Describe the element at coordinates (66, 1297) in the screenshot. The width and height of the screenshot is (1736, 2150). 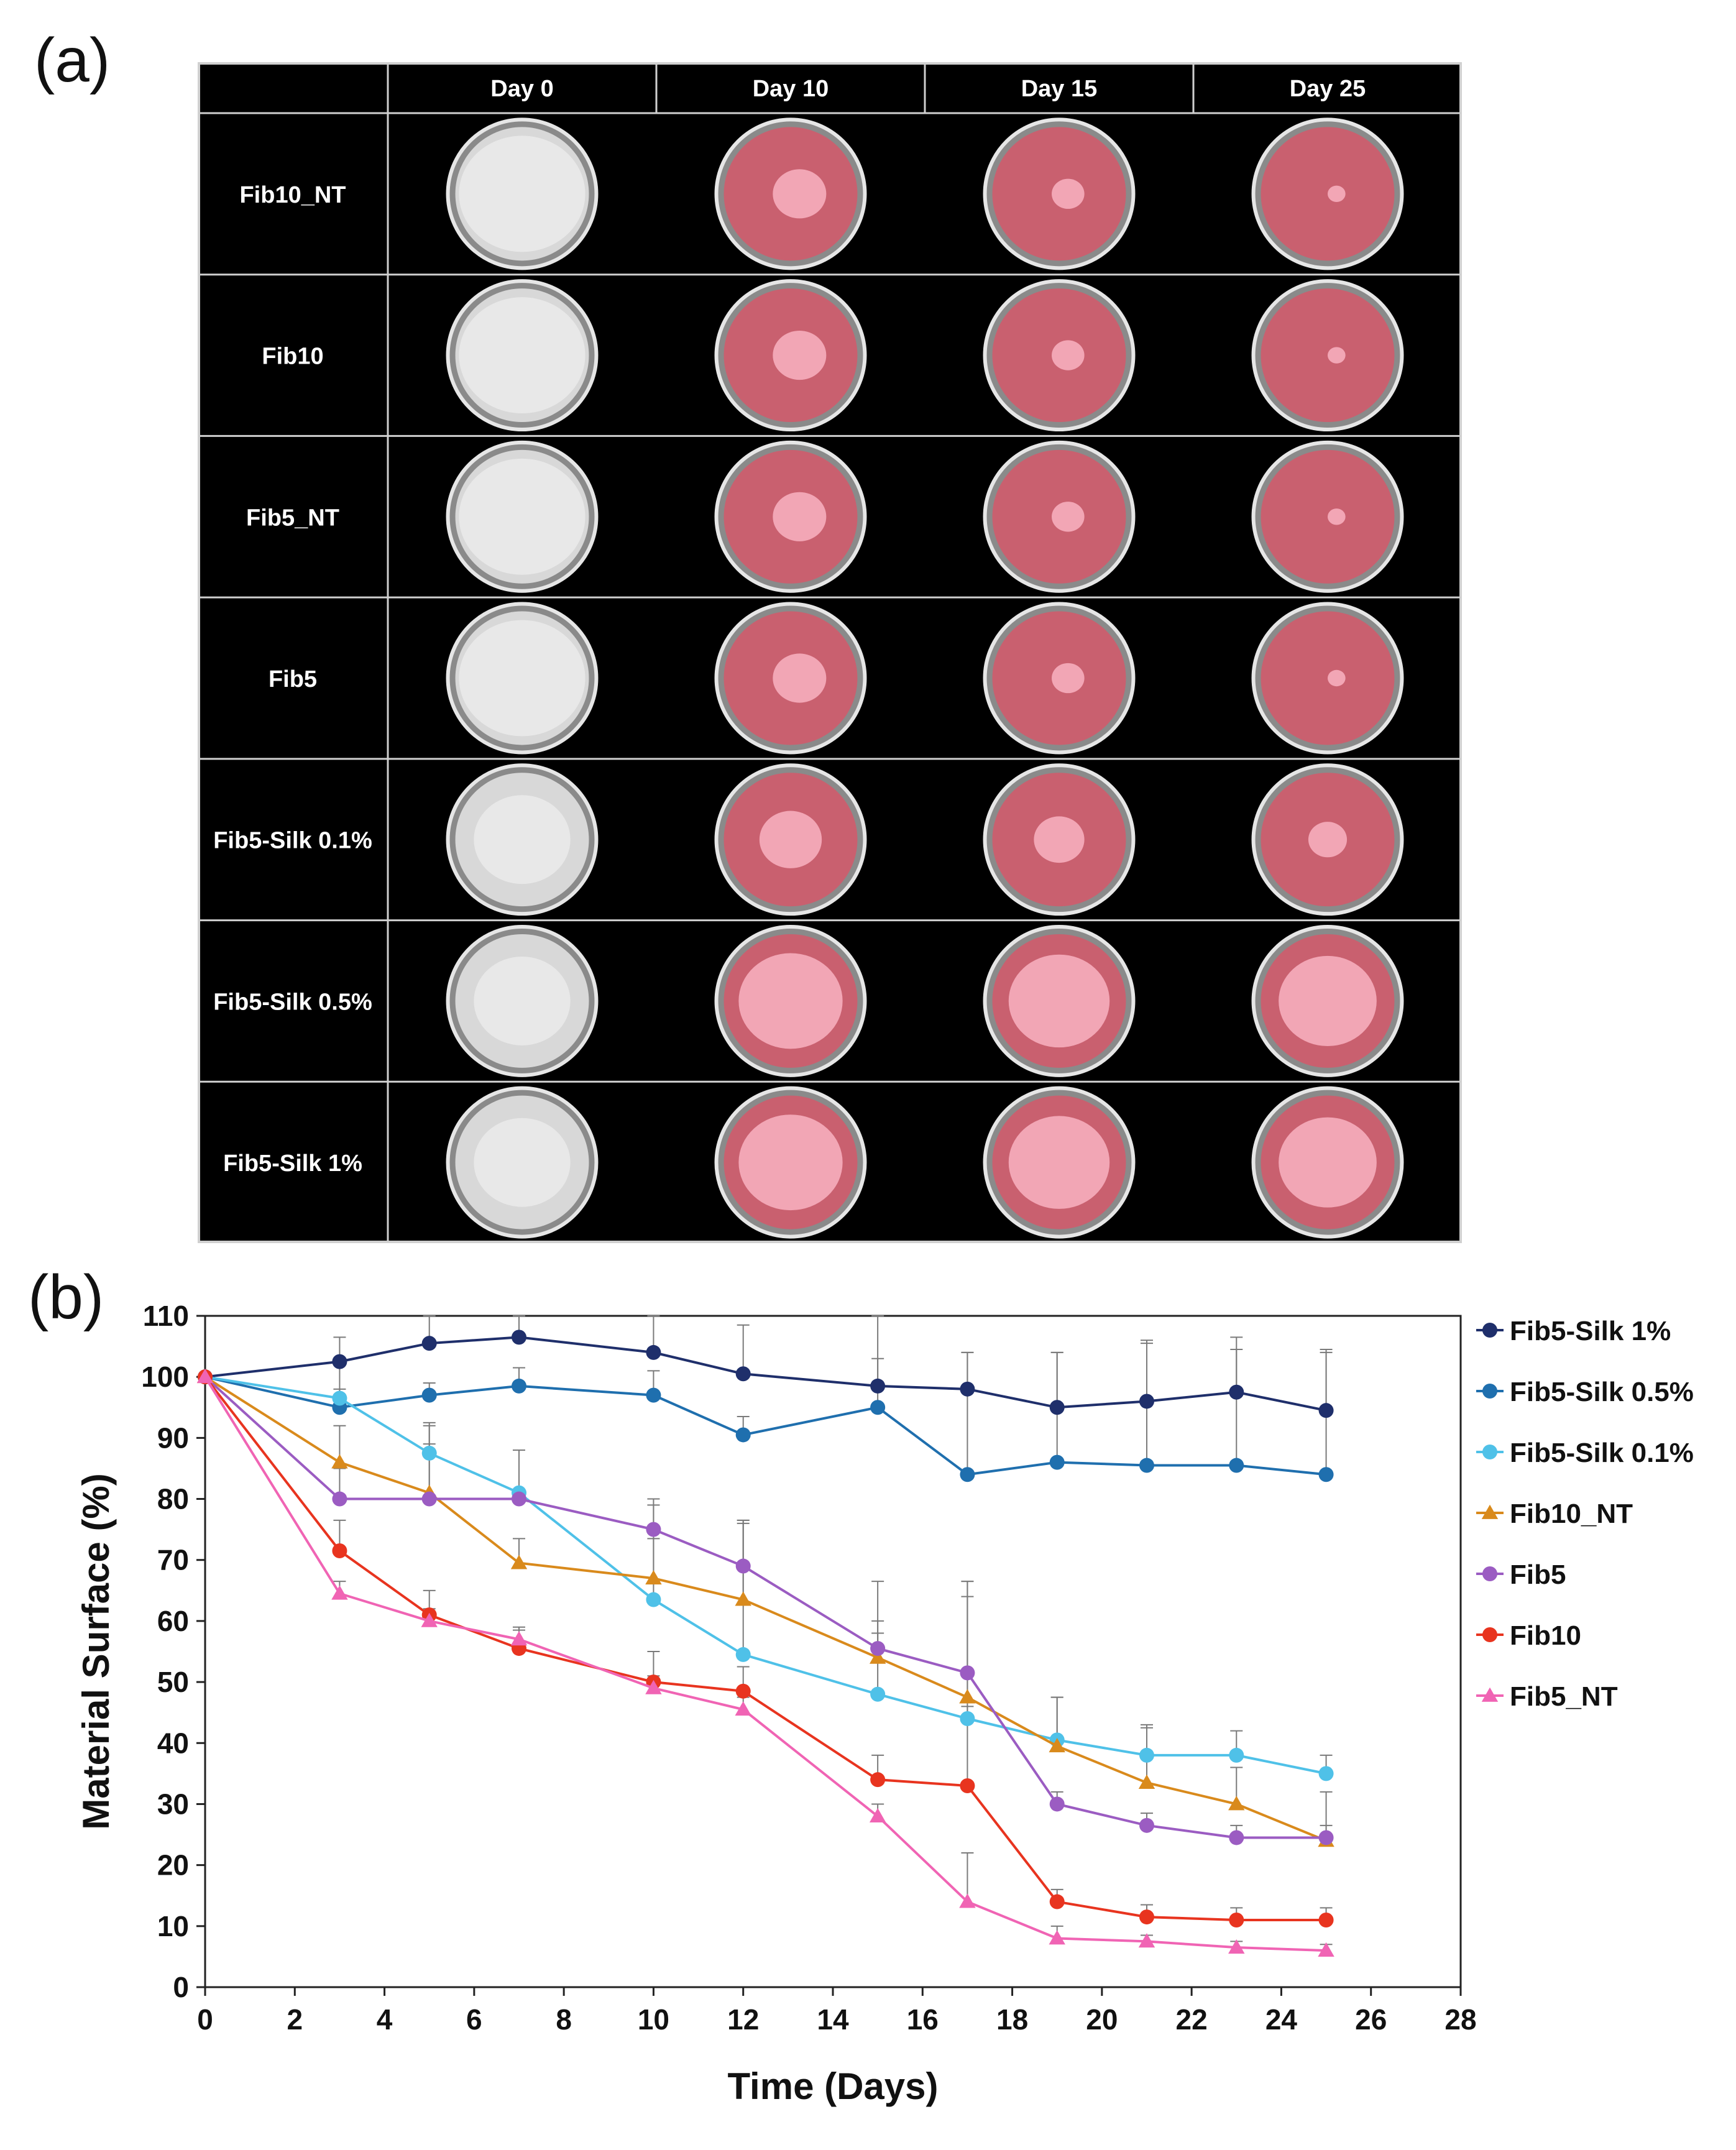
I see `panel-label-b: (b)` at that location.